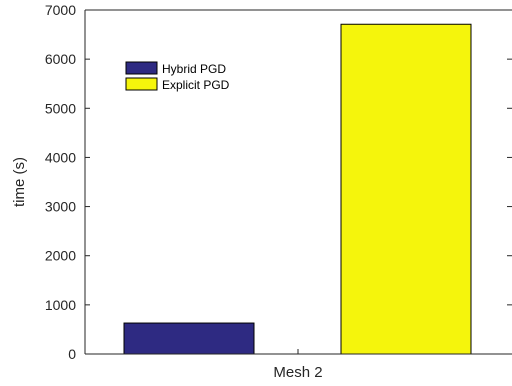 This screenshot has width=512, height=386. I want to click on x-axis-label: Mesh 2, so click(297, 372).